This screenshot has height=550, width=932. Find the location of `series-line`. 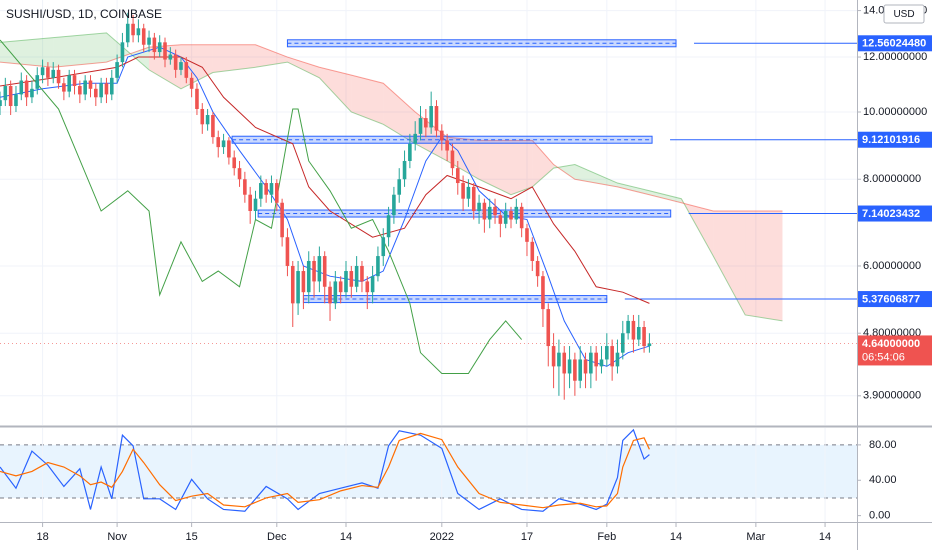

series-line is located at coordinates (325, 470).